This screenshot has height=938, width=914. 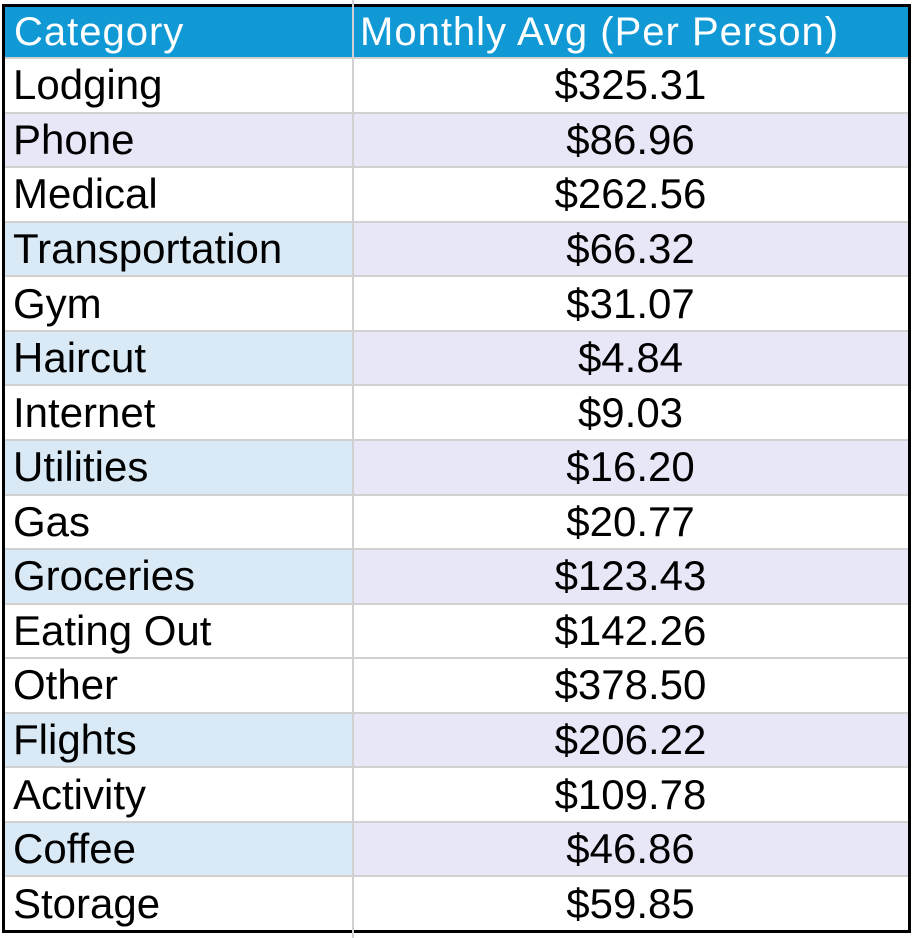 What do you see at coordinates (179, 140) in the screenshot?
I see `category-cell: Phone` at bounding box center [179, 140].